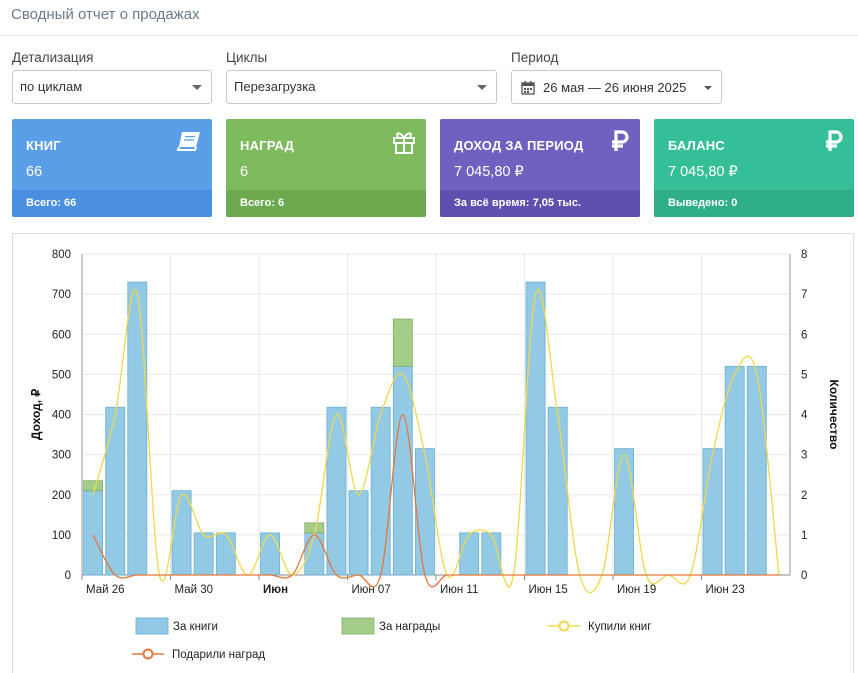 The width and height of the screenshot is (858, 673). What do you see at coordinates (105, 14) in the screenshot?
I see `page-title: Сводный отчет о продажах` at bounding box center [105, 14].